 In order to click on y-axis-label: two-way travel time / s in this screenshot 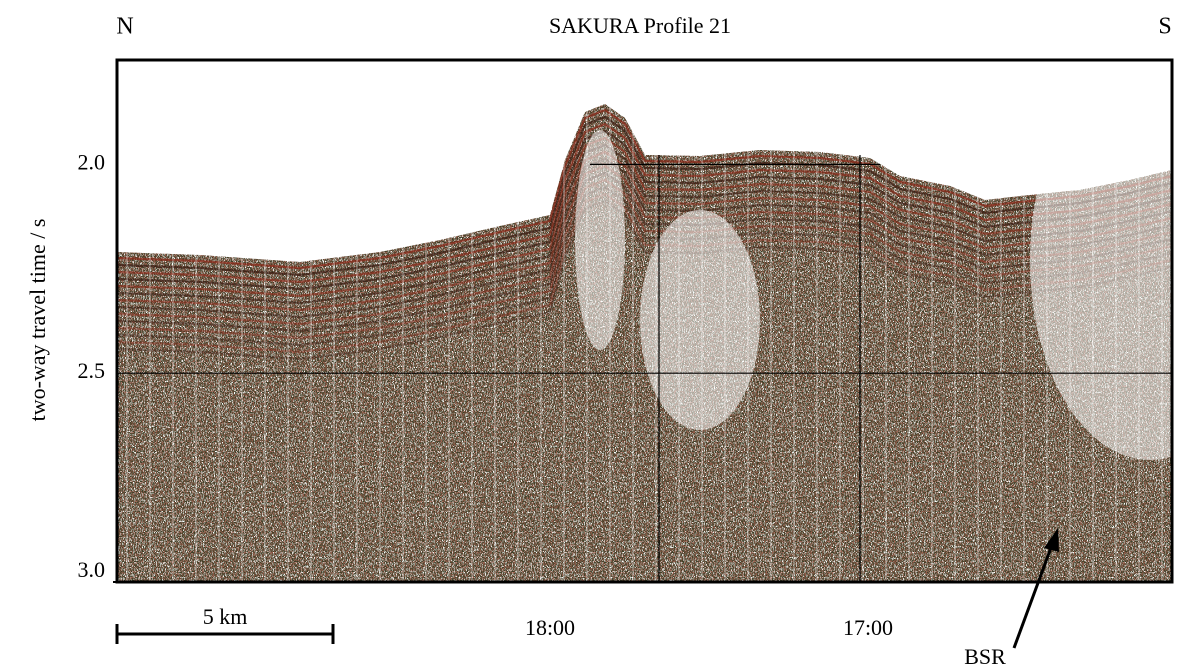, I will do `click(37, 320)`.